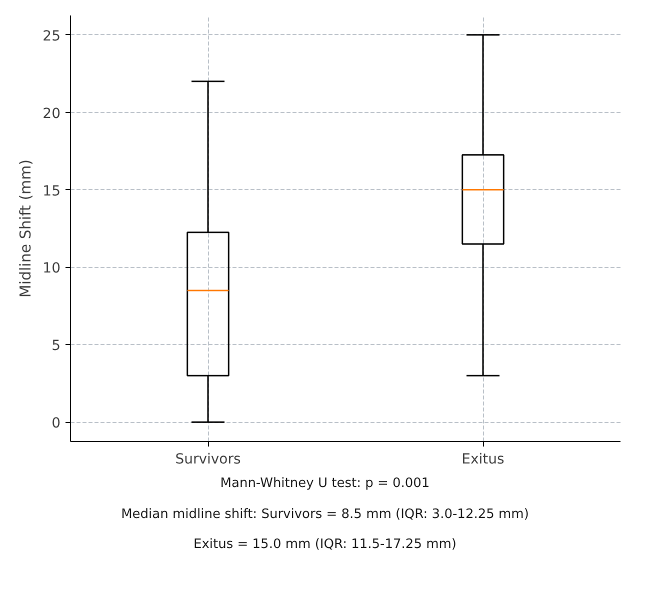  I want to click on x-tick-label: Survivors, so click(208, 460).